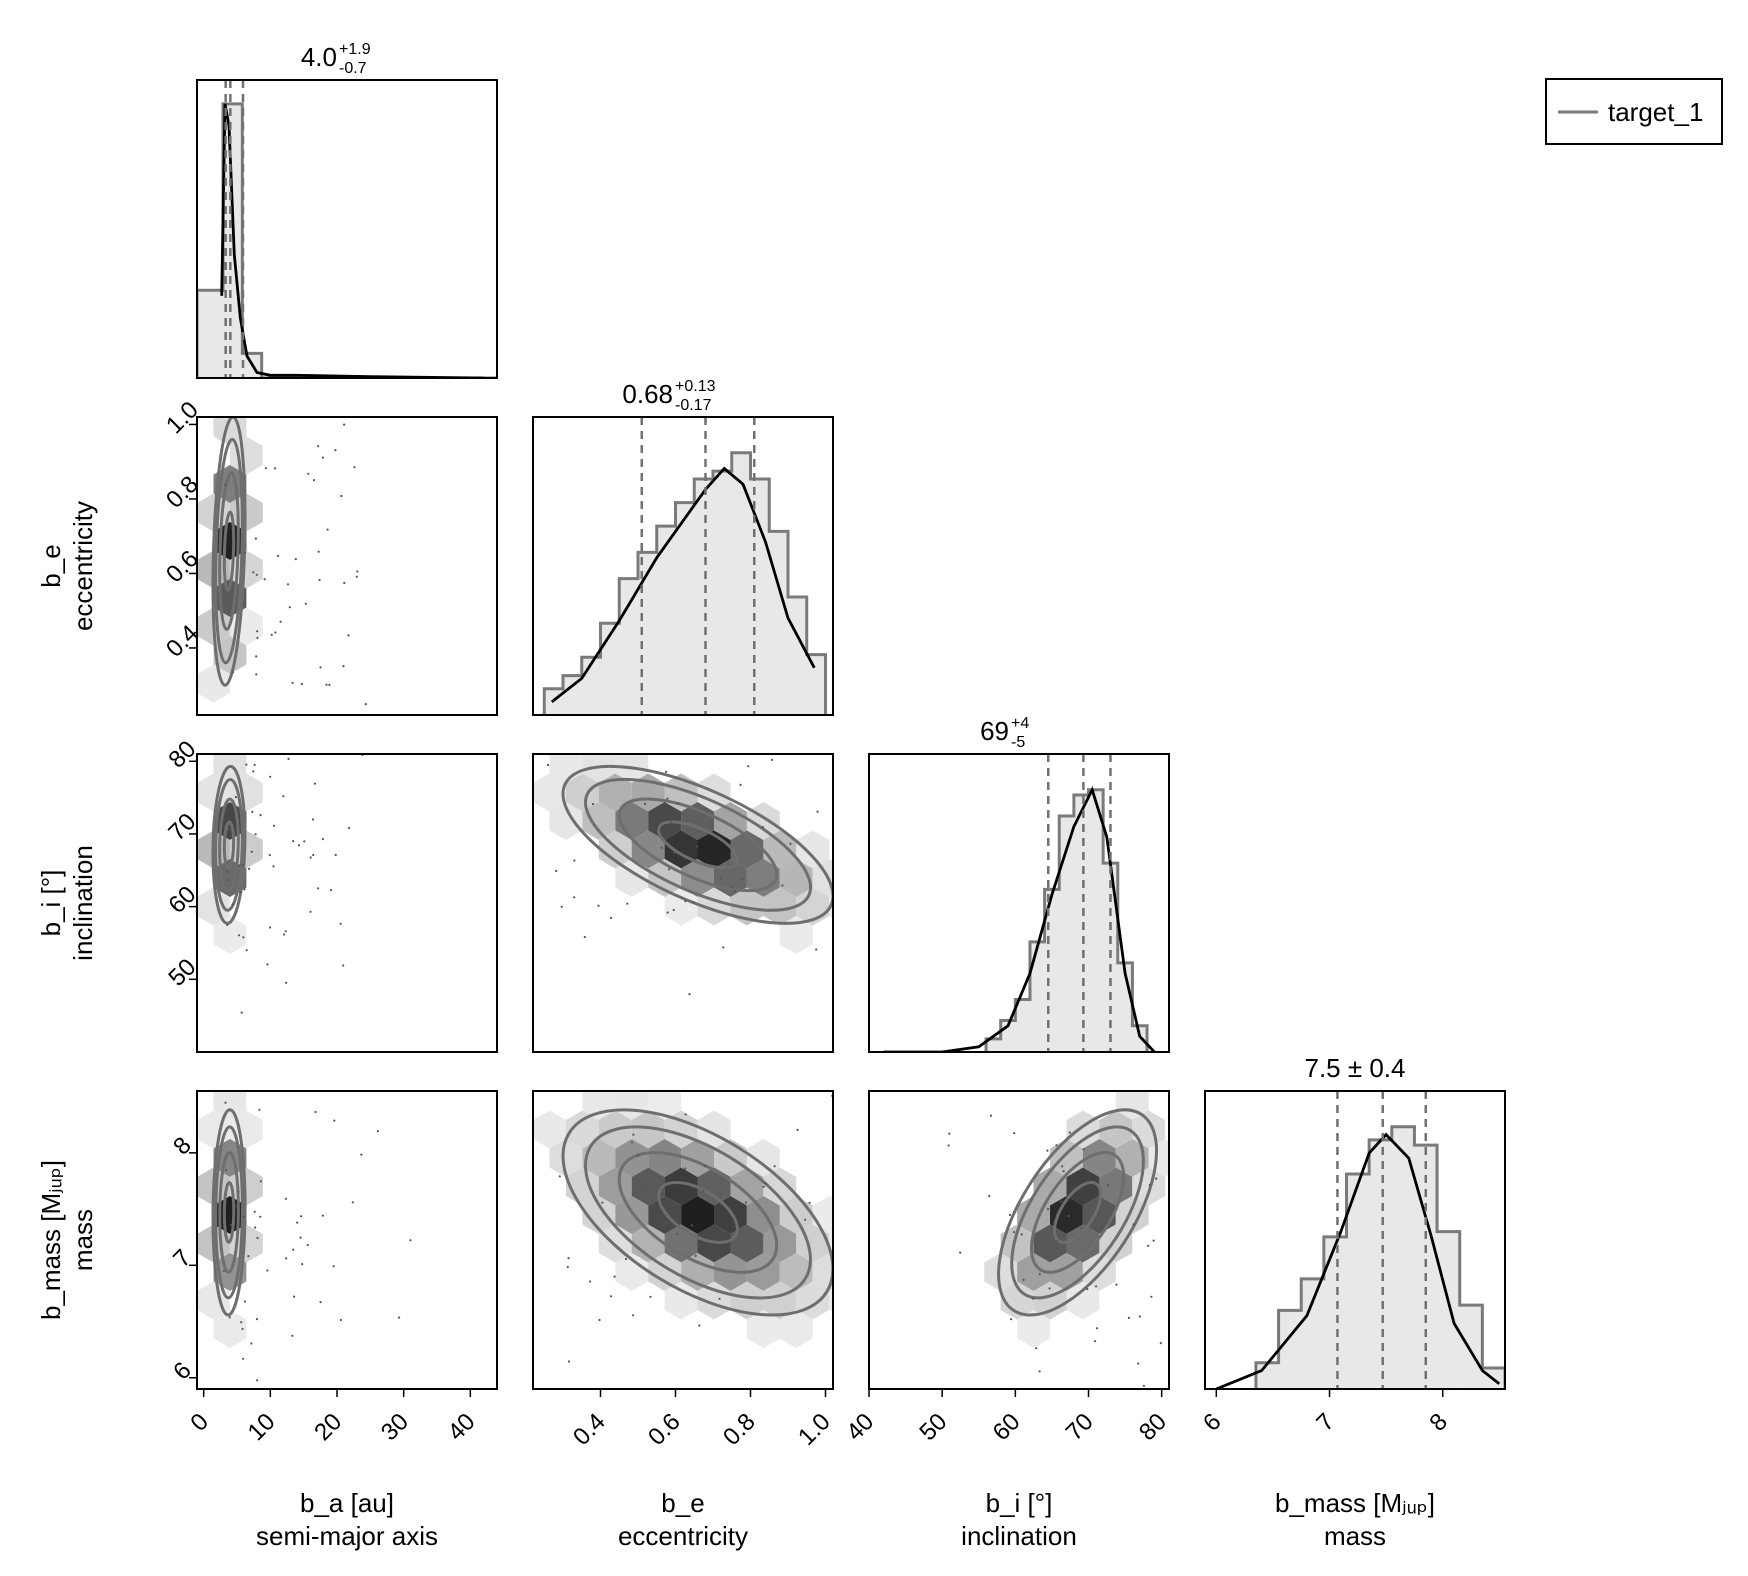 Image resolution: width=1748 pixels, height=1576 pixels. Describe the element at coordinates (347, 1536) in the screenshot. I see `x-axis-sublabel-a: semi-major axis` at that location.